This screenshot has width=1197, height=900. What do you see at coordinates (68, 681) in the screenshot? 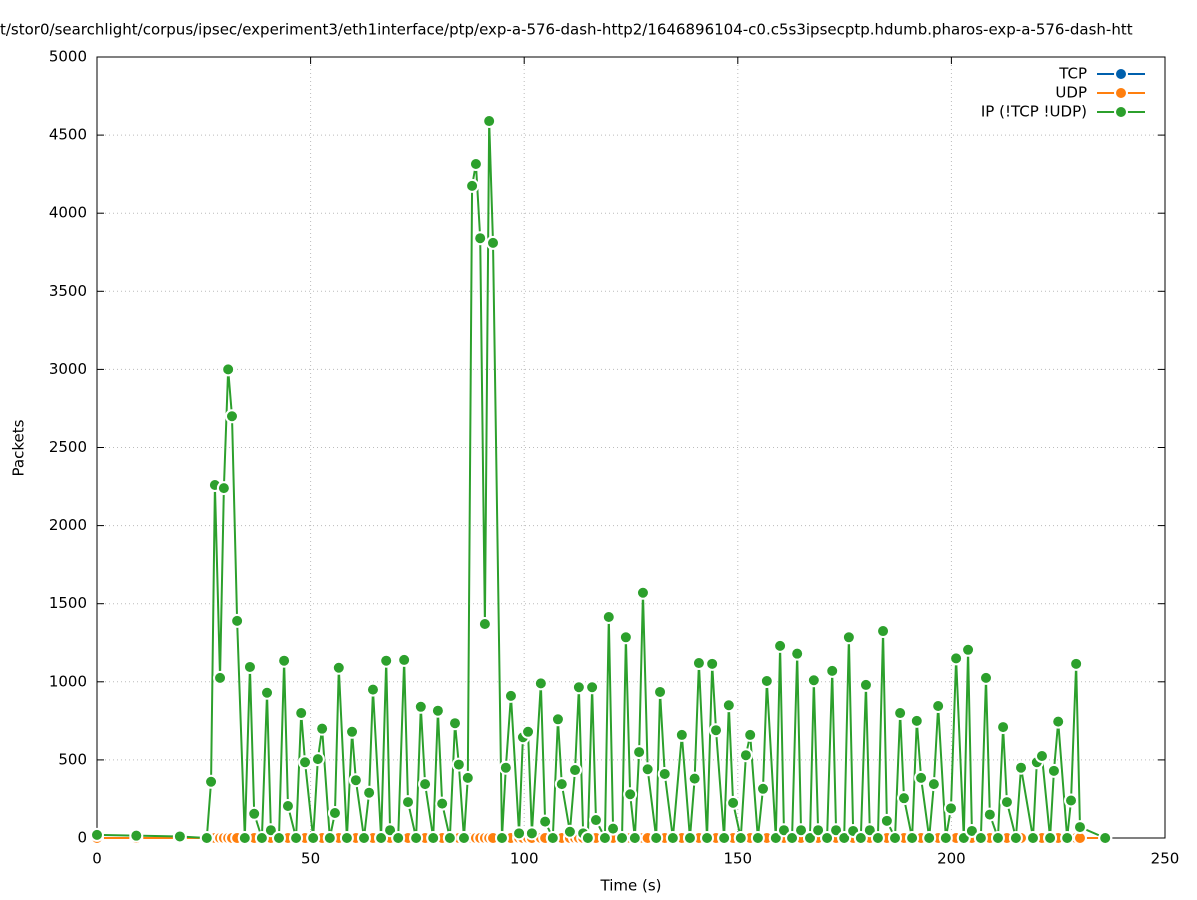
I see `y-tick-label: 1000` at bounding box center [68, 681].